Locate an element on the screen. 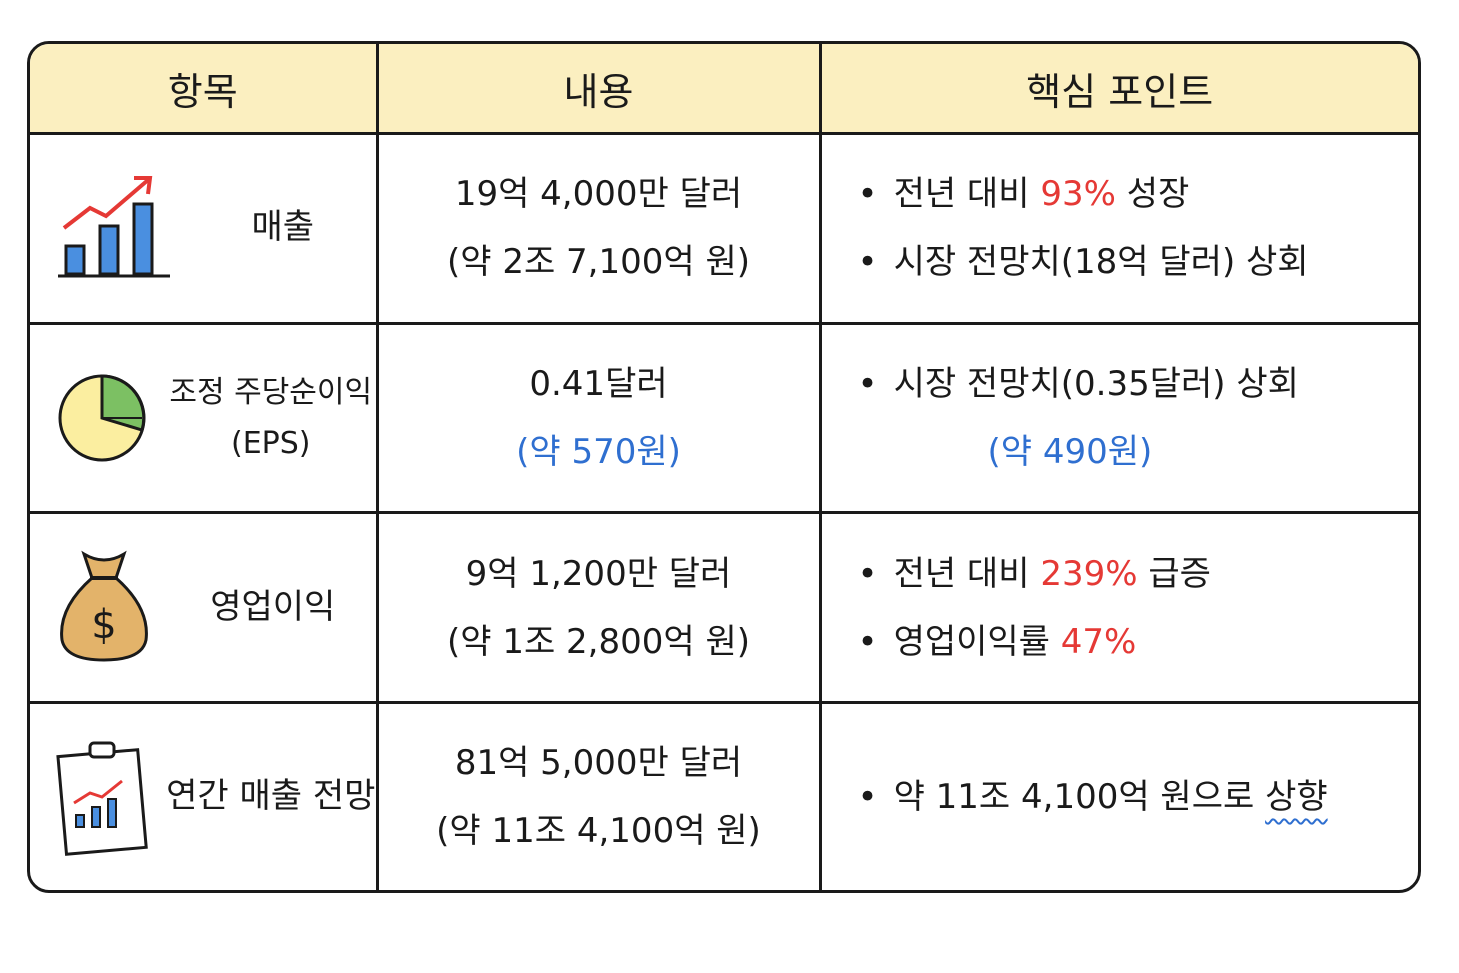 Image resolution: width=1459 pixels, height=973 pixels. item-wrap: 조정 주당순이익 (EPS) is located at coordinates (203, 418).